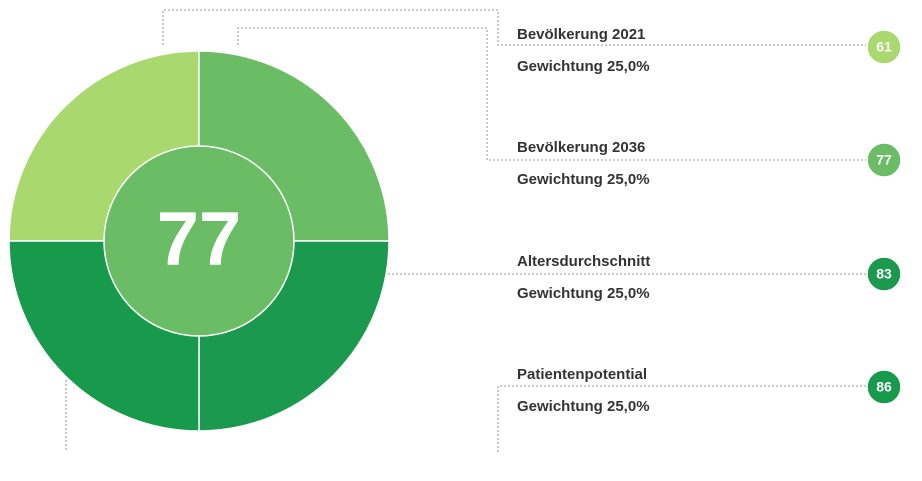 Image resolution: width=922 pixels, height=481 pixels. I want to click on score-value: 83, so click(884, 274).